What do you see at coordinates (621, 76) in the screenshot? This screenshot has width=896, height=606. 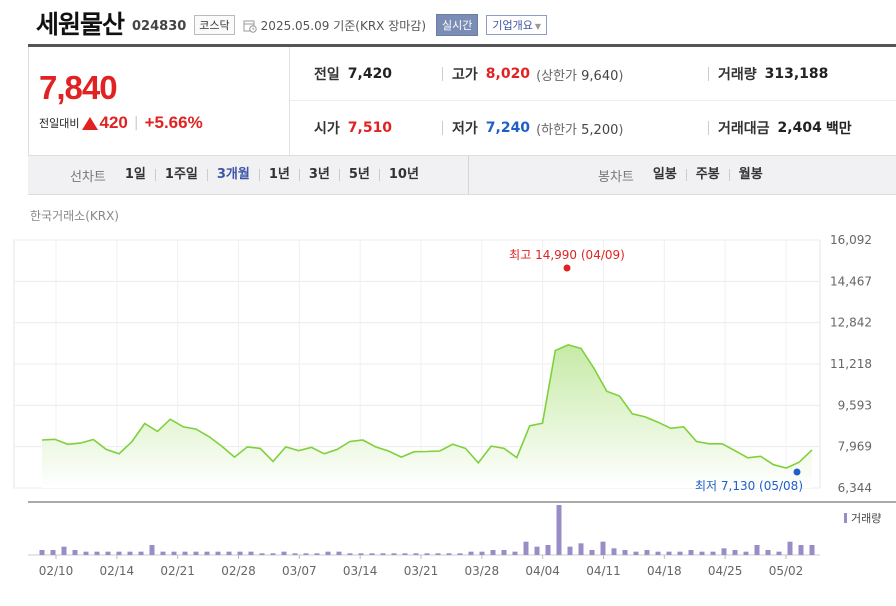 I see `upper-limit-close: )` at bounding box center [621, 76].